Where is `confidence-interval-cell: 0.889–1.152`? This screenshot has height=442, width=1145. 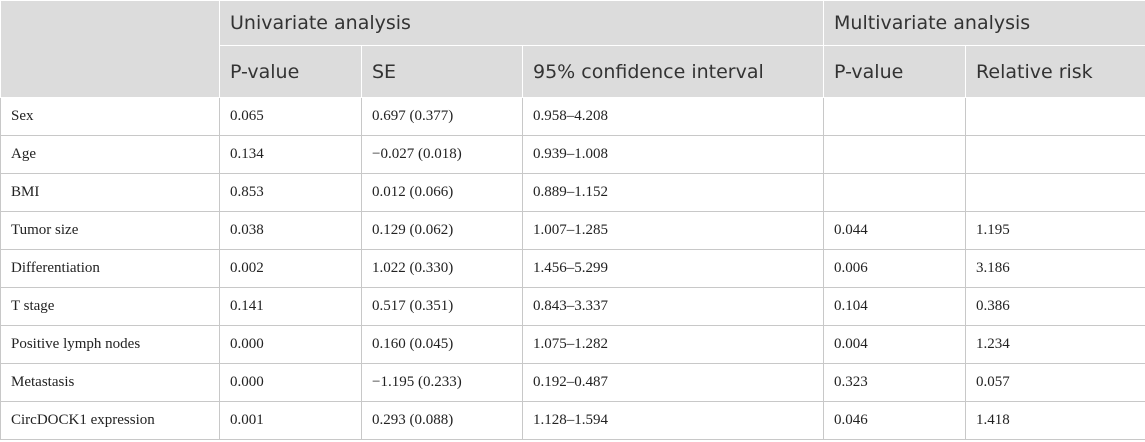 confidence-interval-cell: 0.889–1.152 is located at coordinates (673, 192).